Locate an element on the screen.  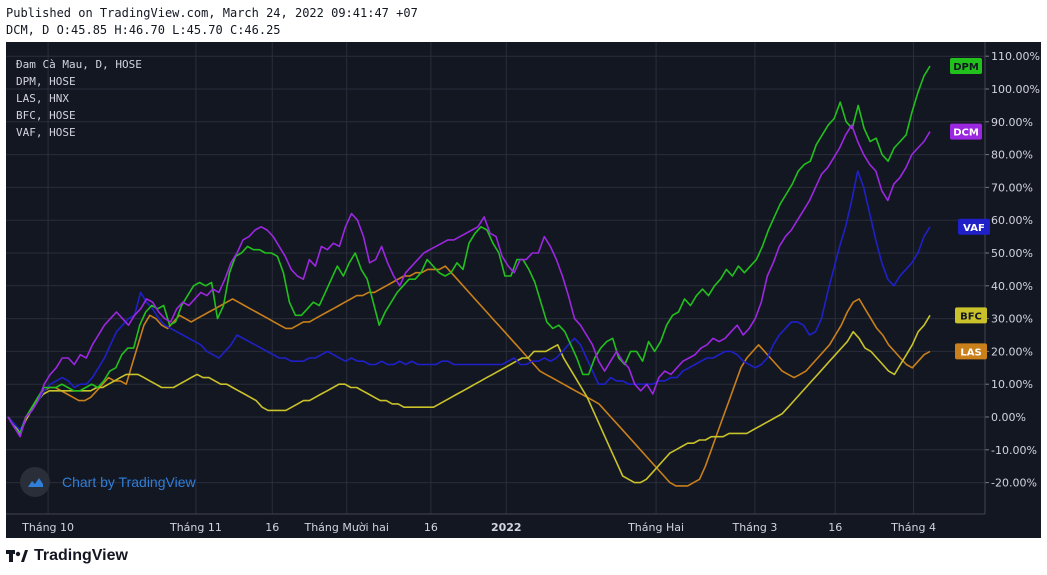
series-end-tag-las is located at coordinates (971, 351).